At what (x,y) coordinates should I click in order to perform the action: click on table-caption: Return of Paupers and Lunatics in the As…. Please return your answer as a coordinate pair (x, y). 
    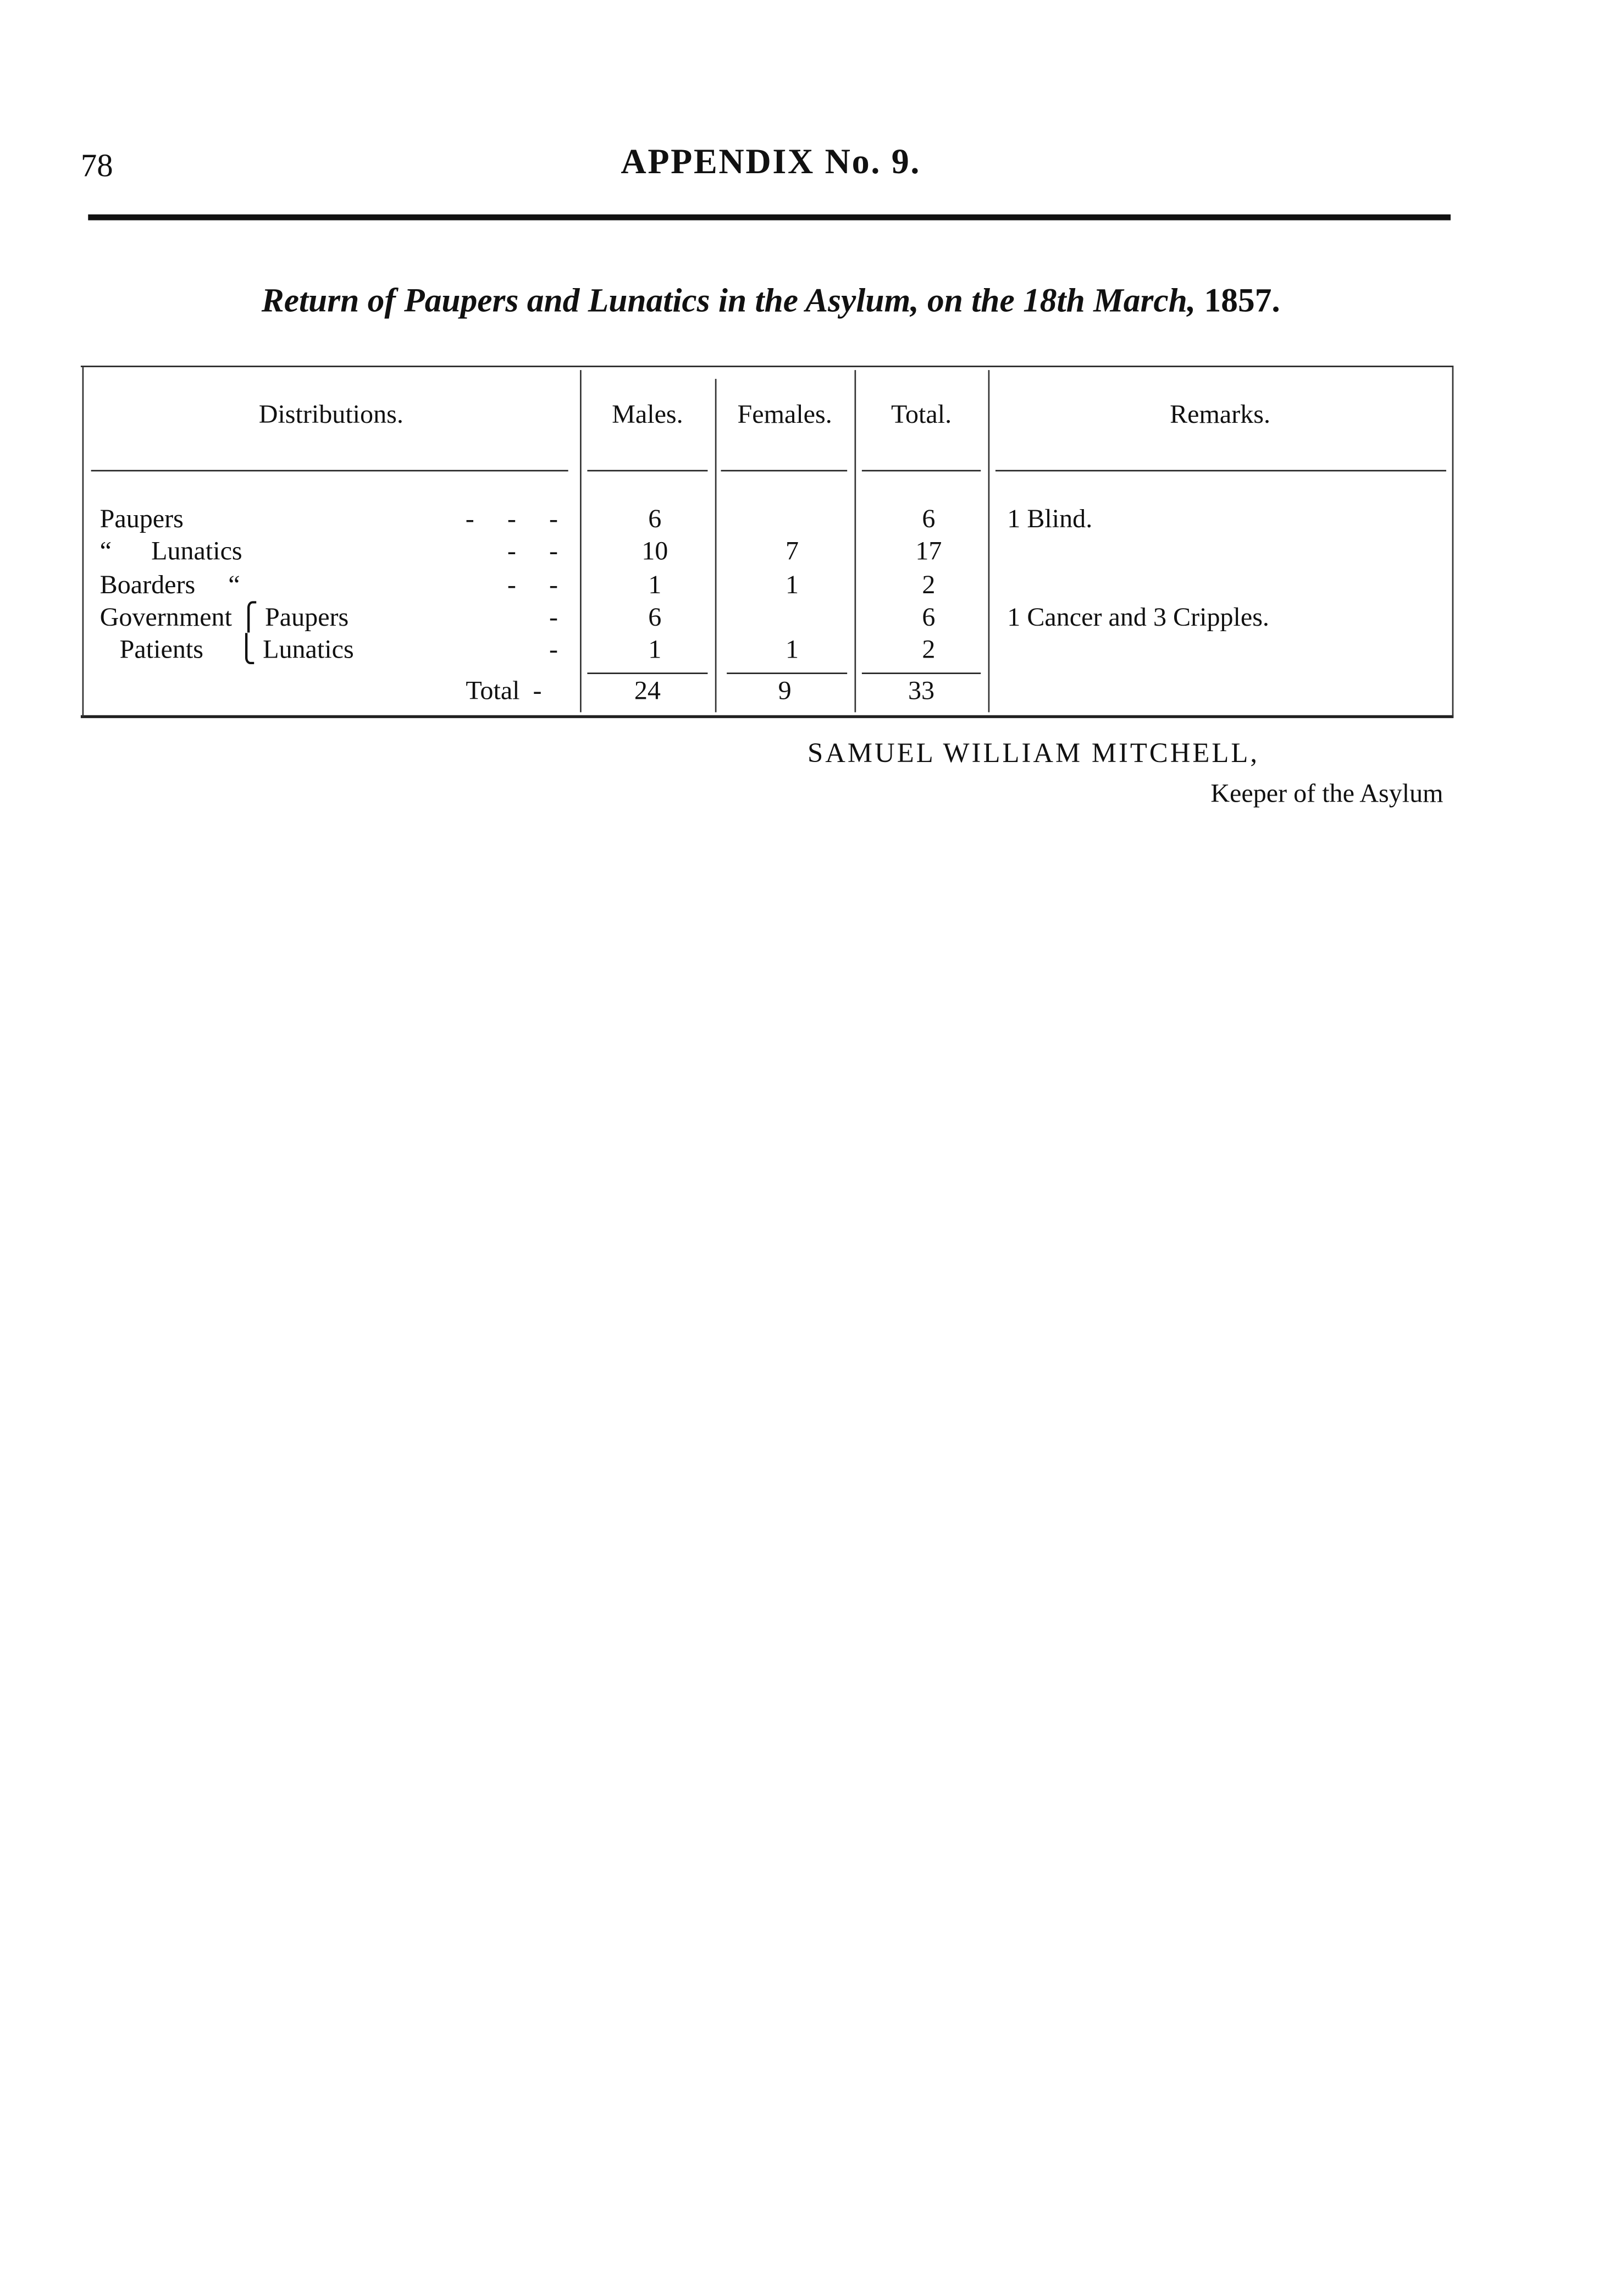
    Looking at the image, I should click on (771, 301).